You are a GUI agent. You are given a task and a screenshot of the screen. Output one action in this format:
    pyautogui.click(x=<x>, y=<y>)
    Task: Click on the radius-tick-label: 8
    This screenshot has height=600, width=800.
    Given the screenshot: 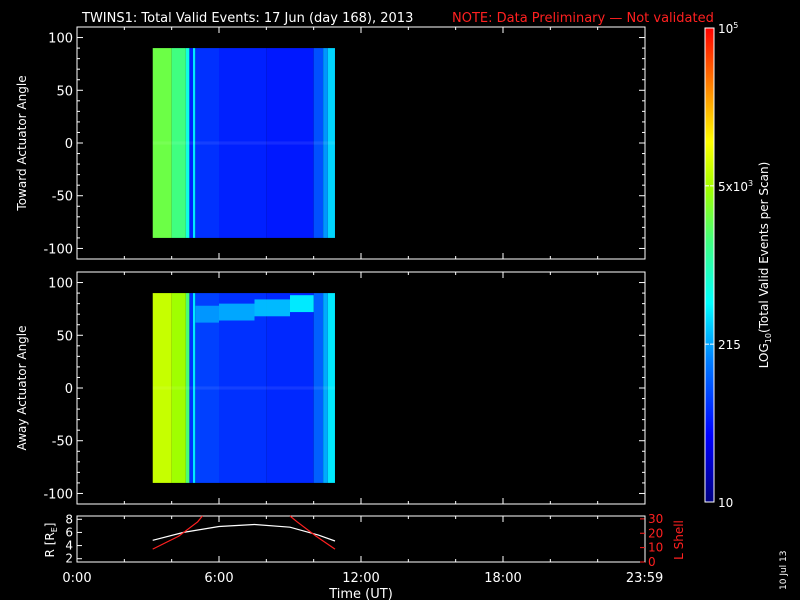 What is the action you would take?
    pyautogui.click(x=69, y=519)
    